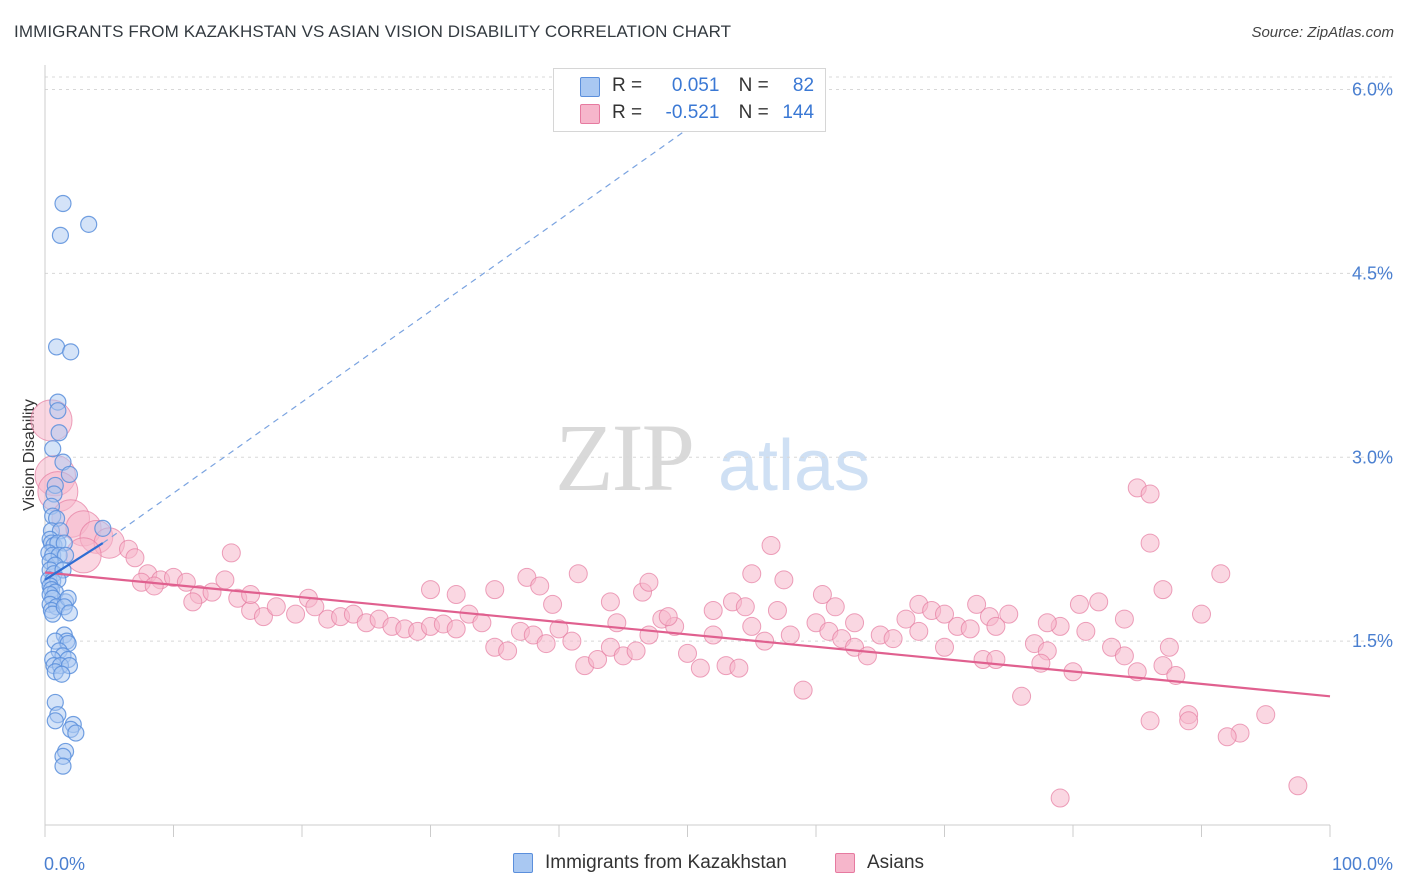  Describe the element at coordinates (1362, 864) in the screenshot. I see `x-tick-label-max: 100.0%` at that location.